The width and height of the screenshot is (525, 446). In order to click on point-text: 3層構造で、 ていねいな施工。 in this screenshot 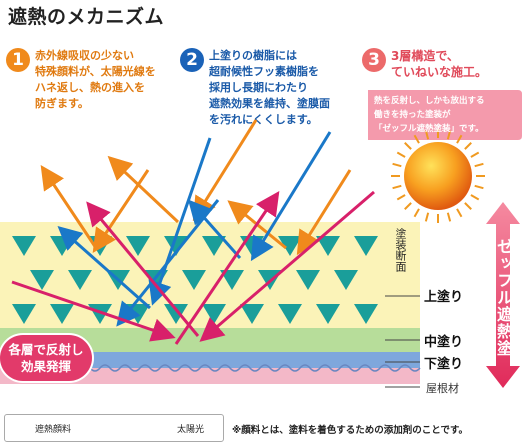, I will do `click(439, 64)`.